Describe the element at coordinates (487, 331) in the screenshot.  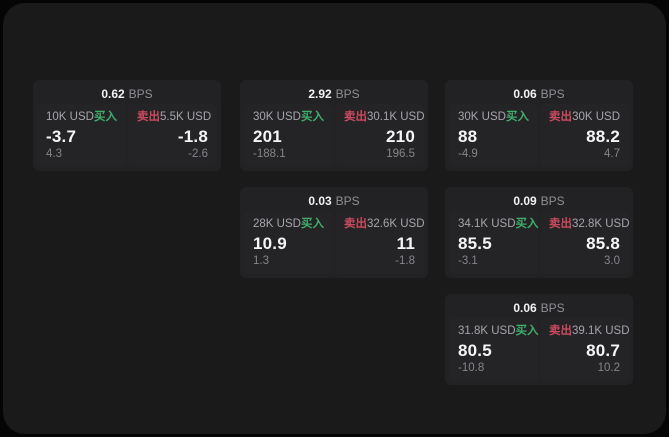
I see `buy-notional: 31.8K USD` at that location.